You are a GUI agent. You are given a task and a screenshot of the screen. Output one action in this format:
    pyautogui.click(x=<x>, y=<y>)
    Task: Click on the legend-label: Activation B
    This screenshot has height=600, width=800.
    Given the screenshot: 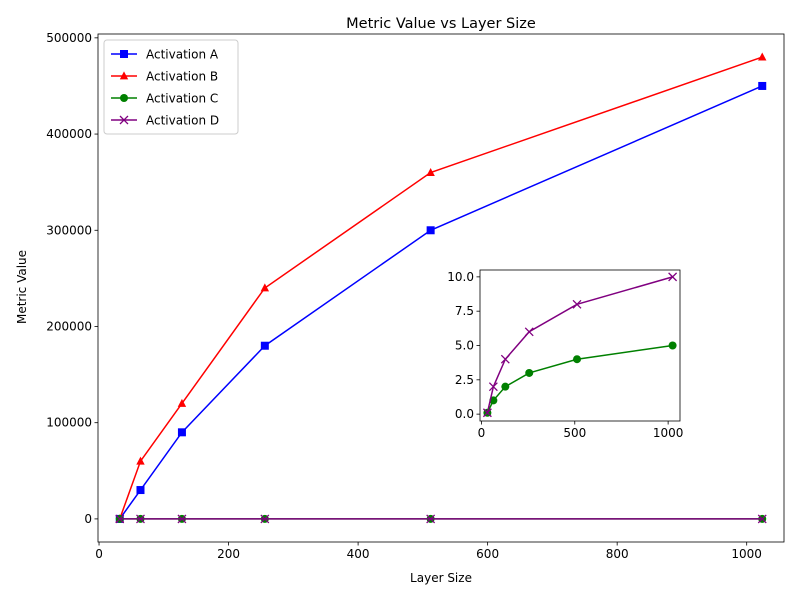 What is the action you would take?
    pyautogui.click(x=182, y=77)
    